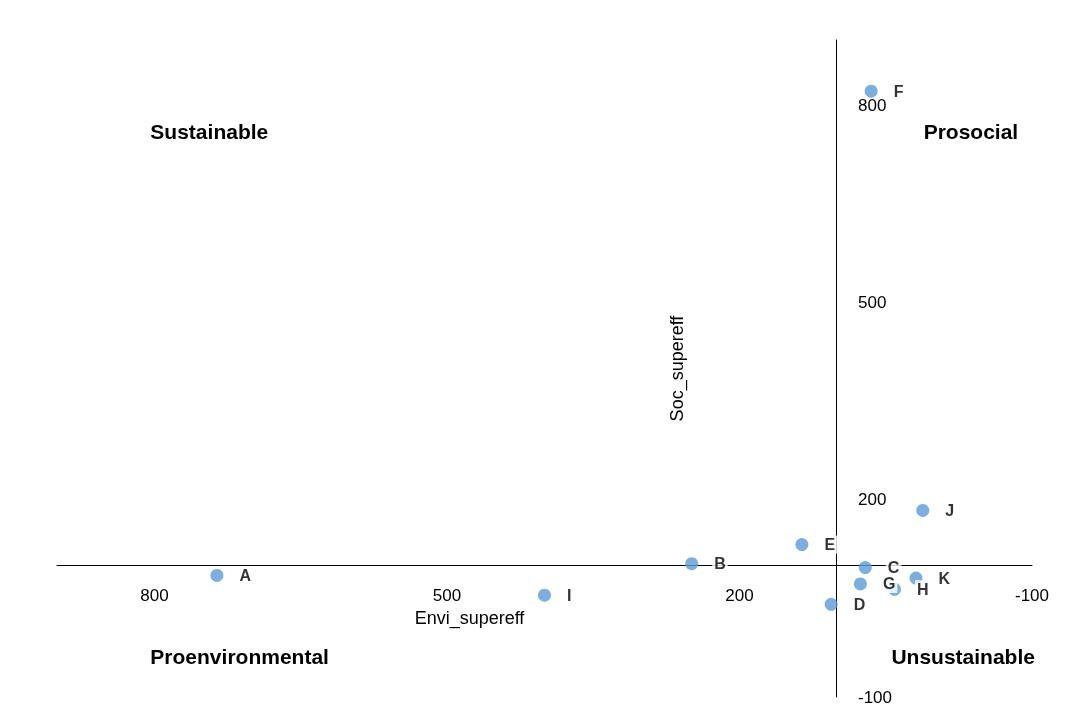  Describe the element at coordinates (893, 568) in the screenshot. I see `data-label: C` at that location.